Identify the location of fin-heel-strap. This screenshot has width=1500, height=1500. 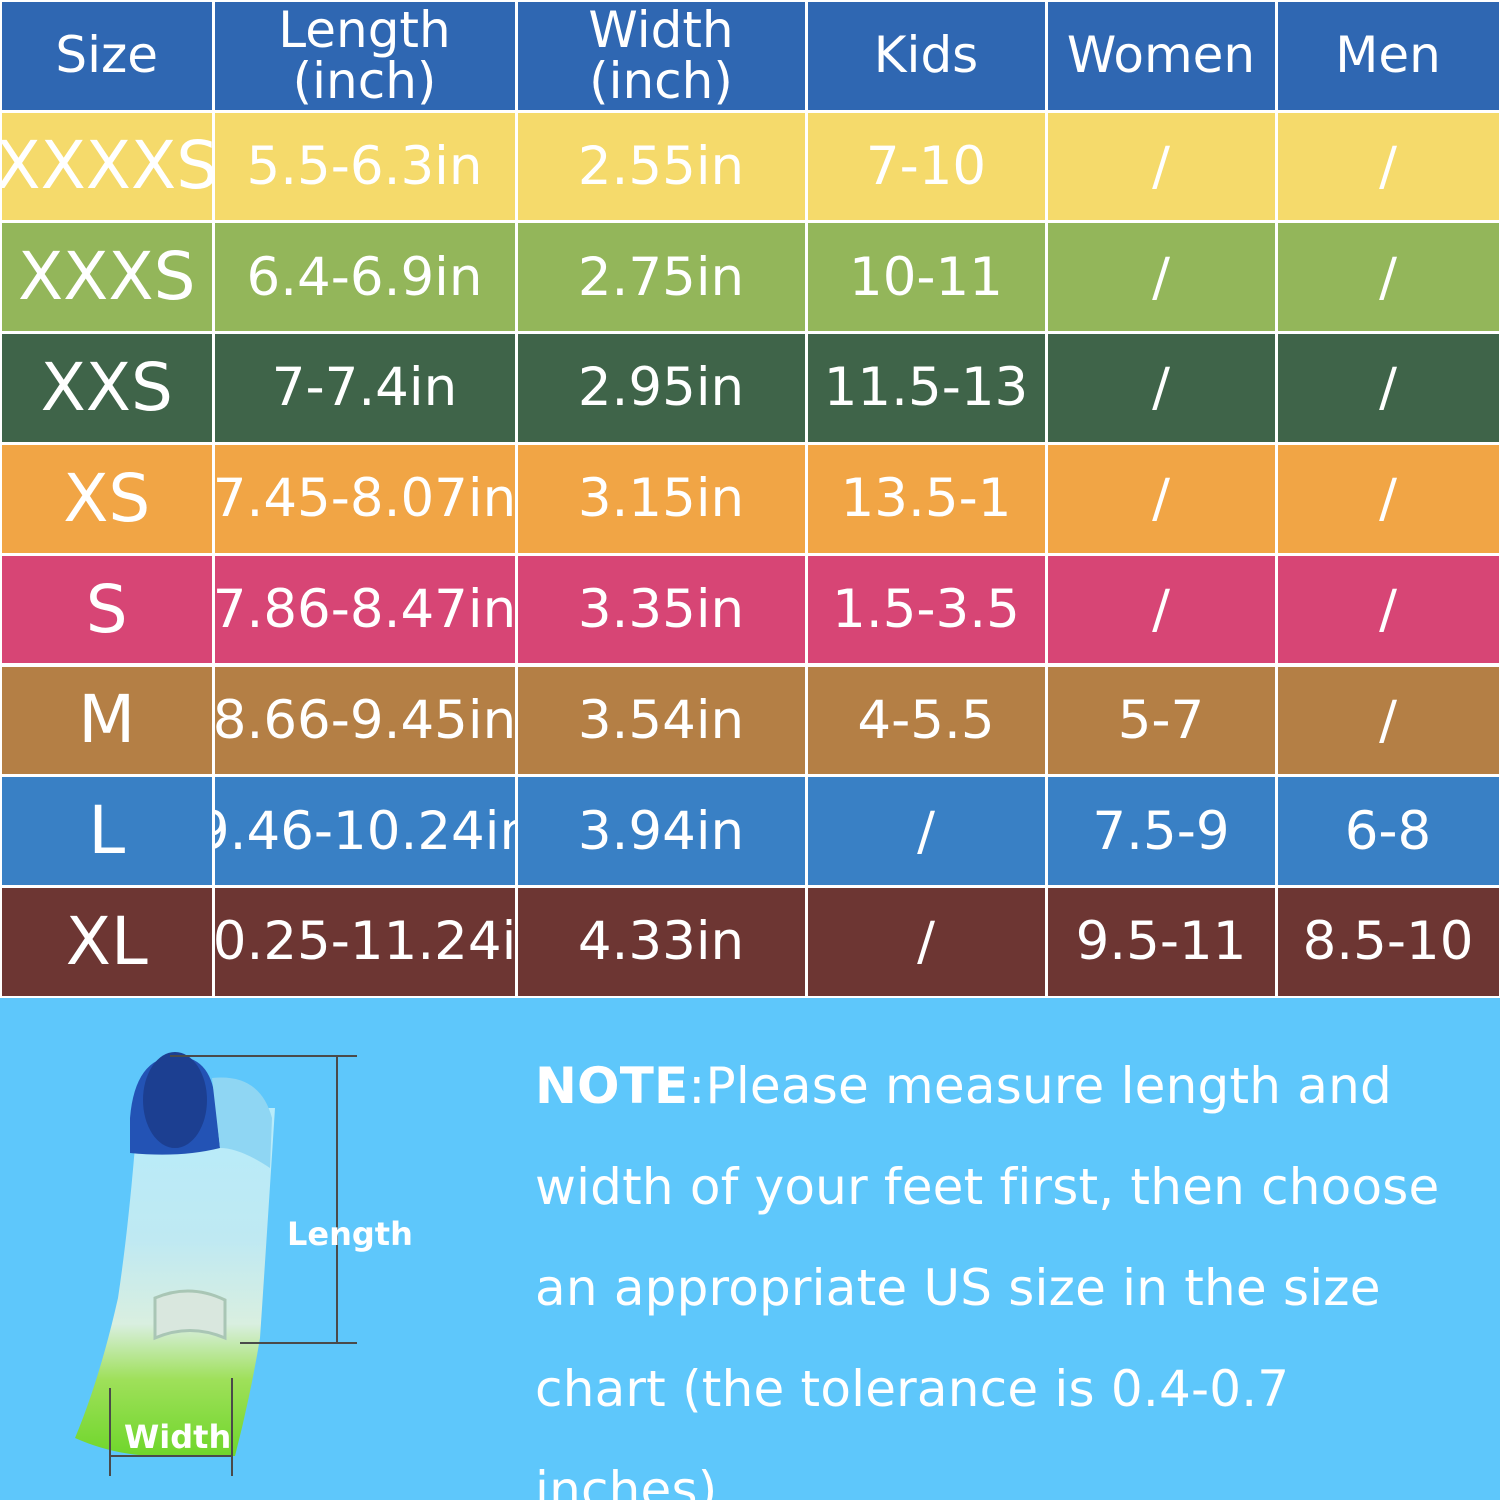
(242, 1122).